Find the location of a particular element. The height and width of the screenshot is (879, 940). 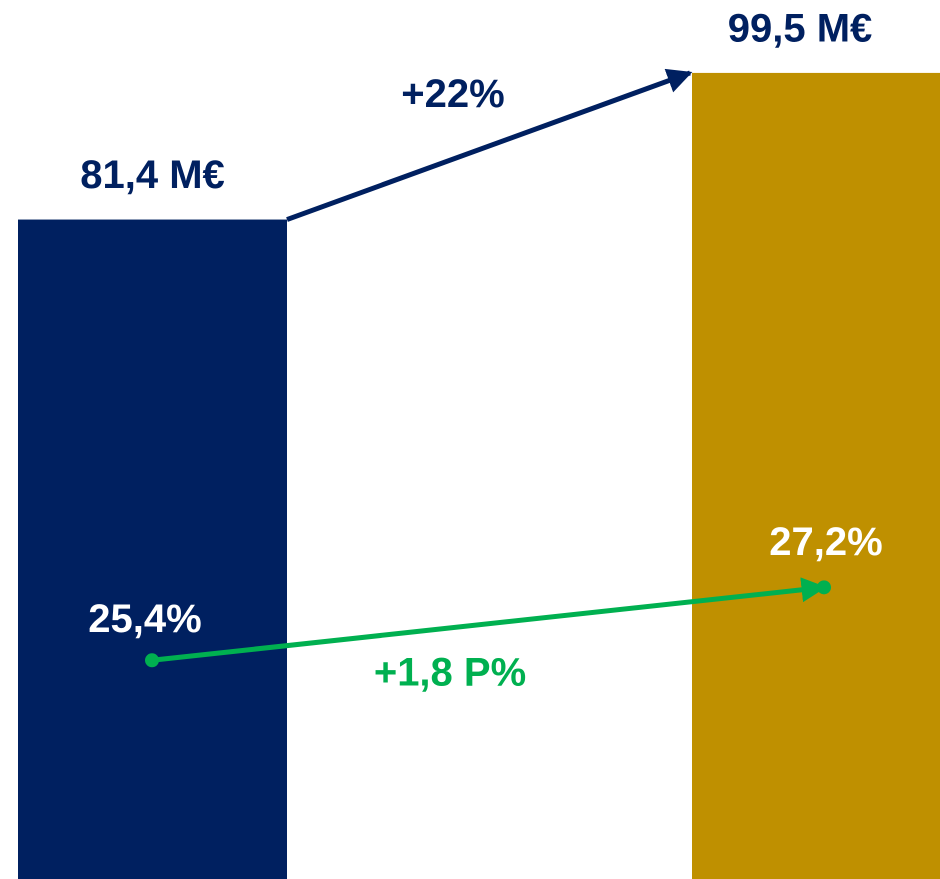

bar-value-label: 99,5 M€ is located at coordinates (800, 28).